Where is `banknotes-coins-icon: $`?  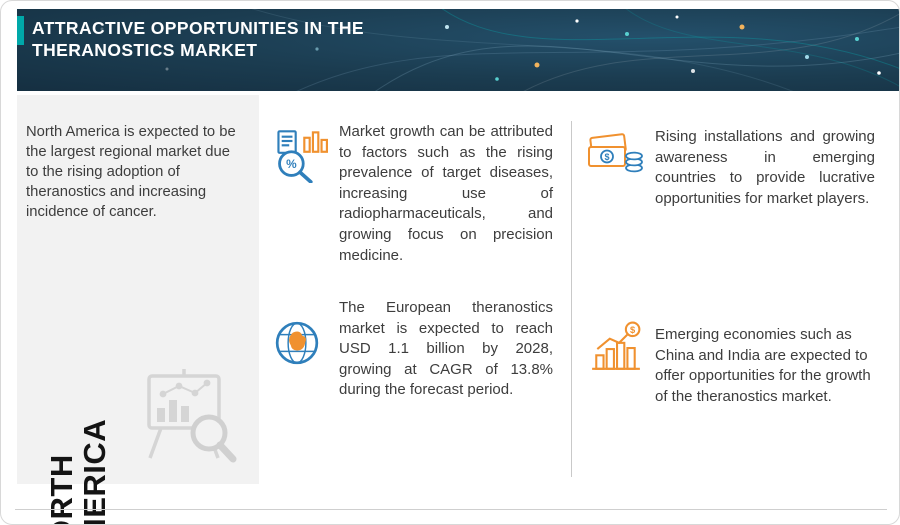
banknotes-coins-icon: $ is located at coordinates (616, 155).